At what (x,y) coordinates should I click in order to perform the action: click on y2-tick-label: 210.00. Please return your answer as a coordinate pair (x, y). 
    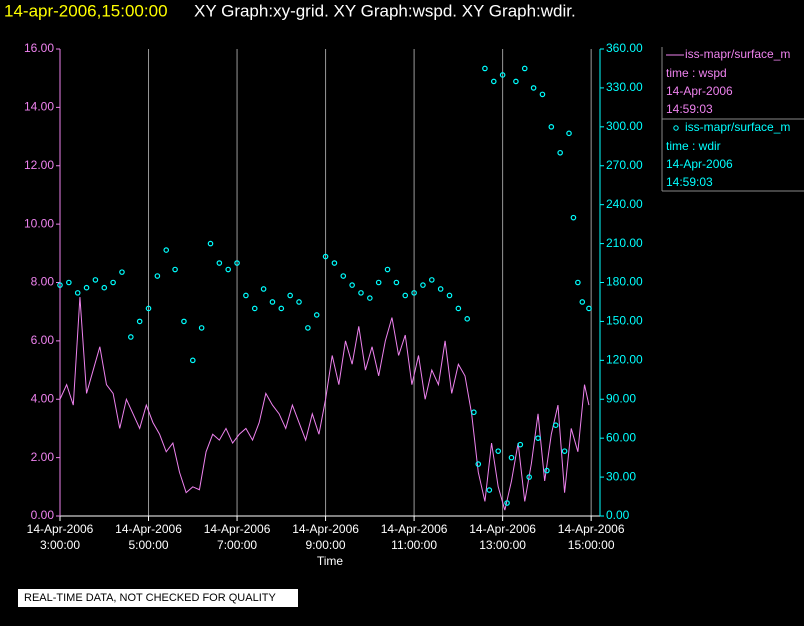
    Looking at the image, I should click on (624, 243).